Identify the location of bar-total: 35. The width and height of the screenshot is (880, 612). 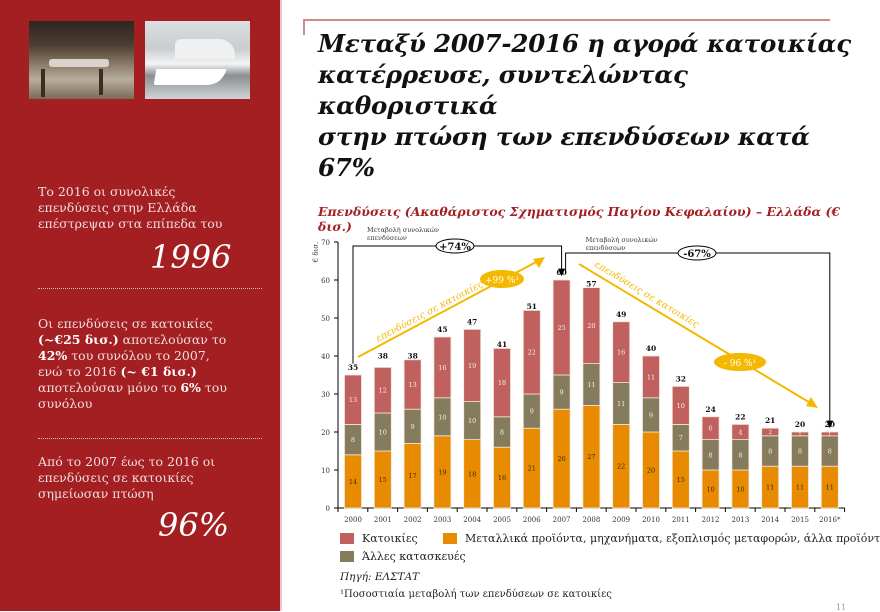
(353, 367).